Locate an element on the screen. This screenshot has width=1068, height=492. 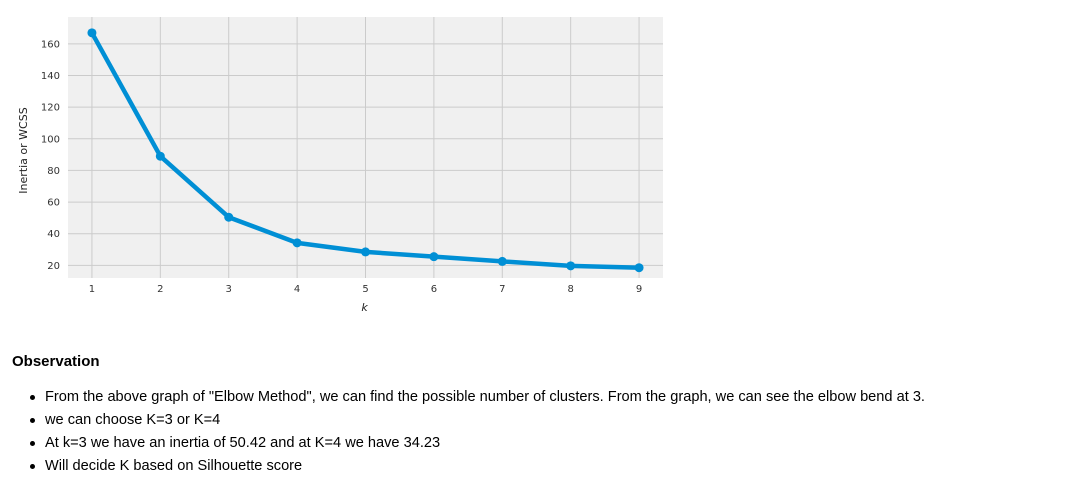
x-tick-label: 2 is located at coordinates (160, 289).